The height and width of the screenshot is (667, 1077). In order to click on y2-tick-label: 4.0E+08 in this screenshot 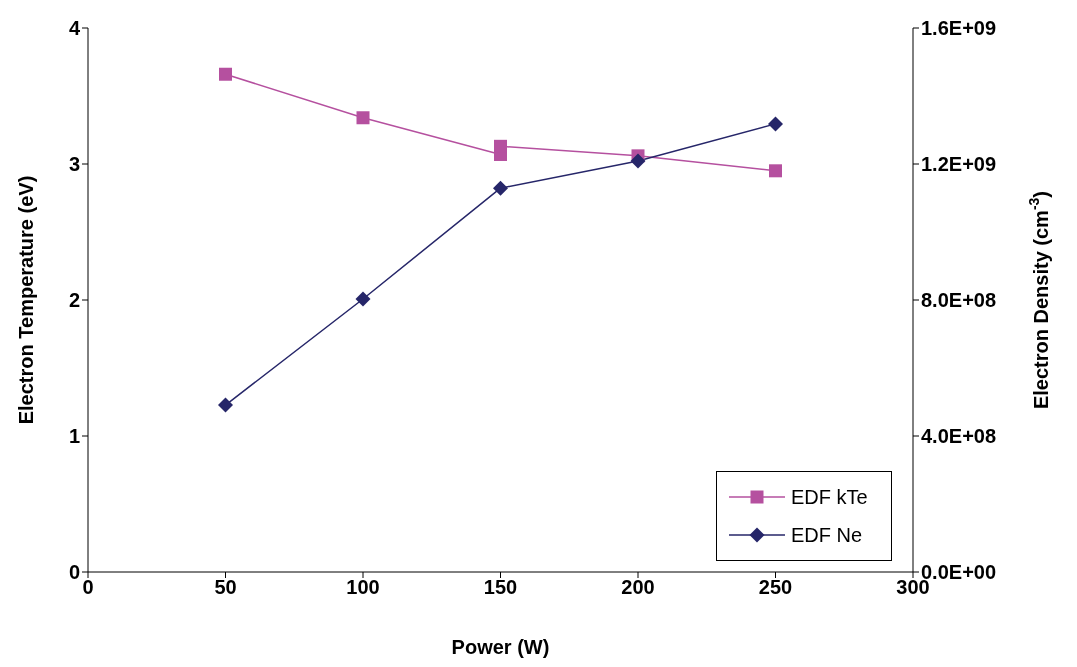, I will do `click(959, 436)`.